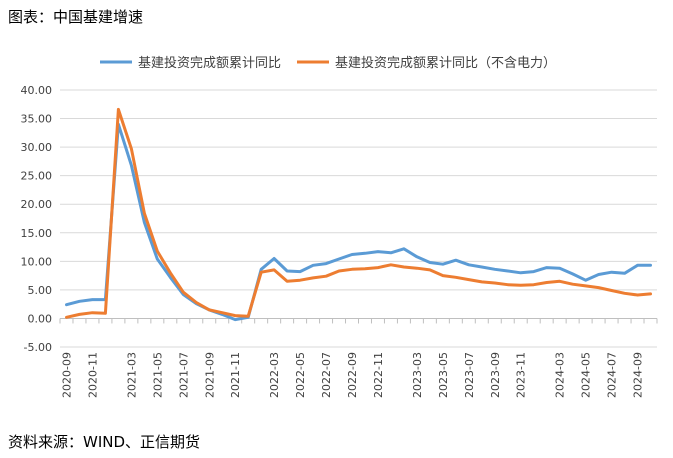 The width and height of the screenshot is (673, 458). I want to click on source-note: 资料来源：WIND、正信期货, so click(104, 442).